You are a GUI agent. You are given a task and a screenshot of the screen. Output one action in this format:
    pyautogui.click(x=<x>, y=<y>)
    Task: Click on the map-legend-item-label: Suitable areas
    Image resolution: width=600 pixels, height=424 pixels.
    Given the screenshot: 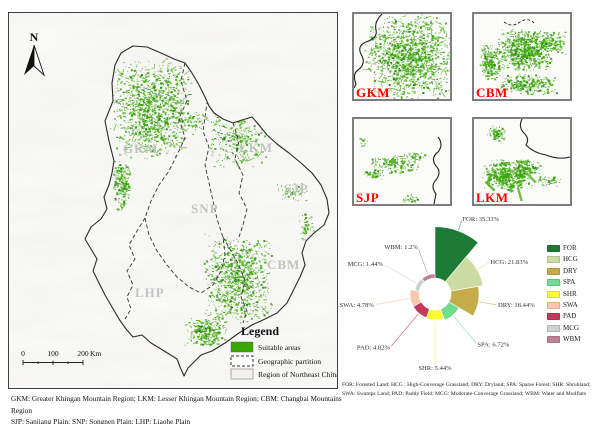 What is the action you would take?
    pyautogui.click(x=279, y=347)
    